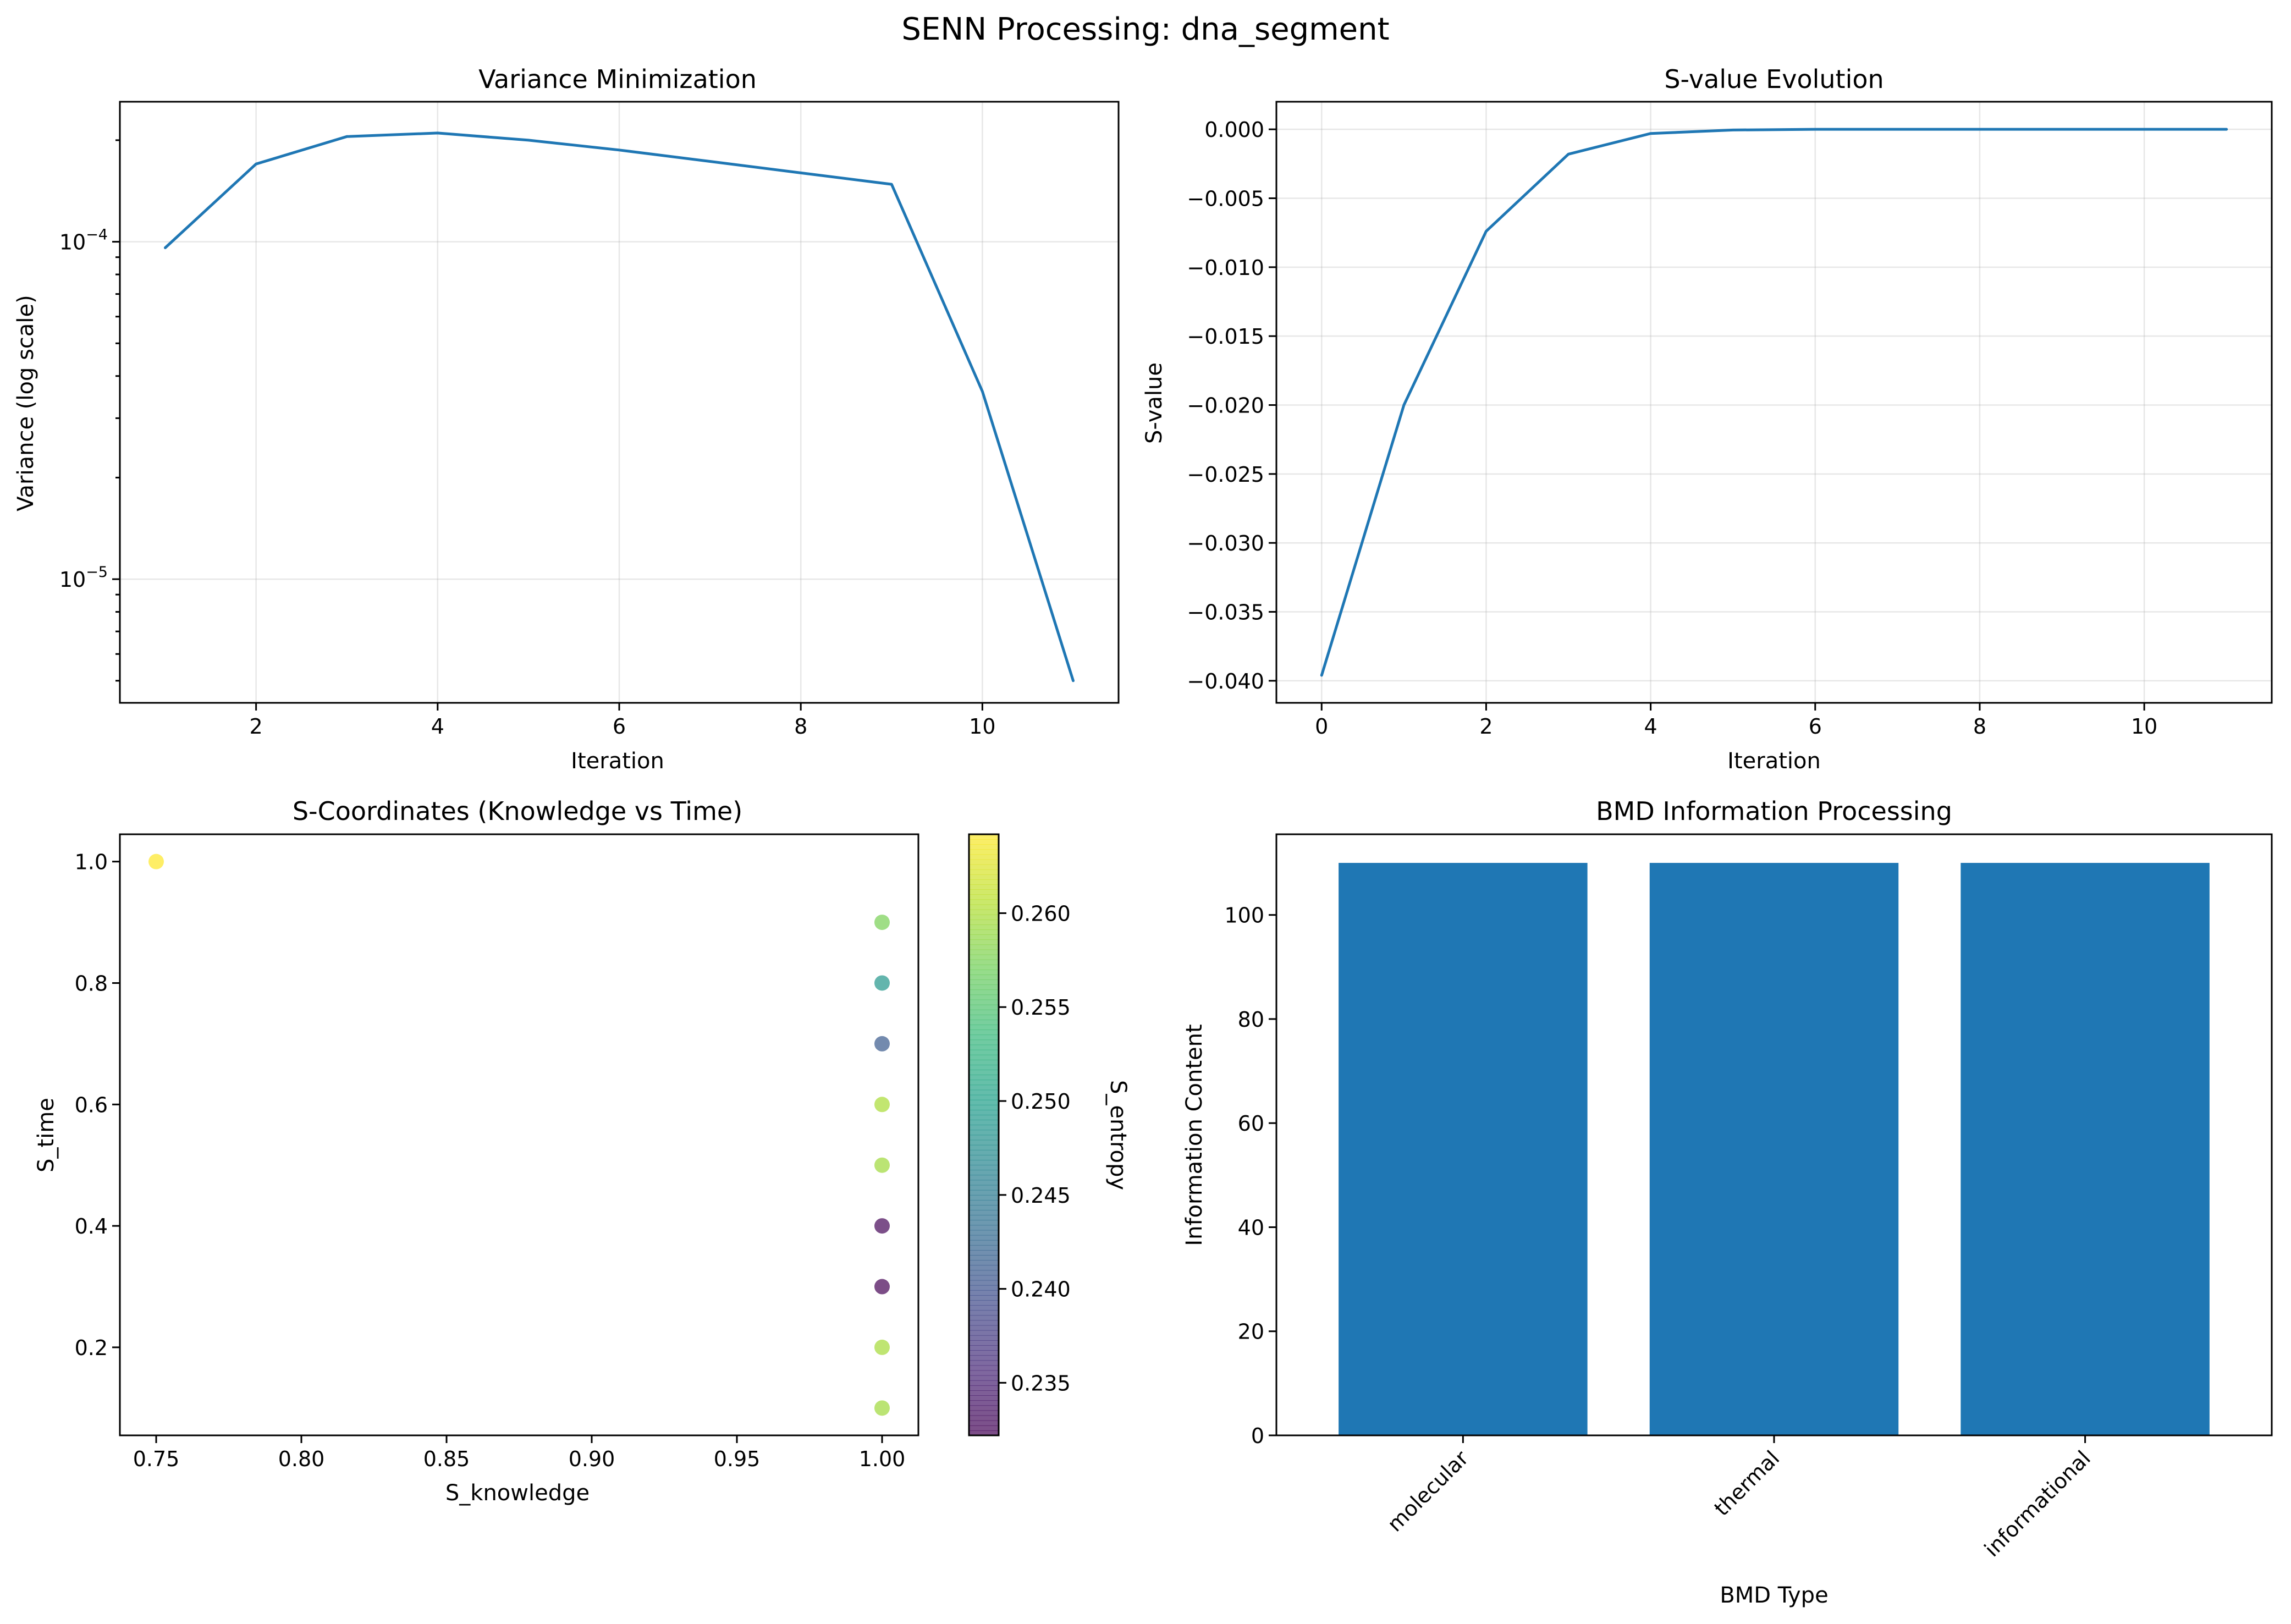 This screenshot has width=2291, height=1624. I want to click on y-tick-label: −0.005, so click(1225, 198).